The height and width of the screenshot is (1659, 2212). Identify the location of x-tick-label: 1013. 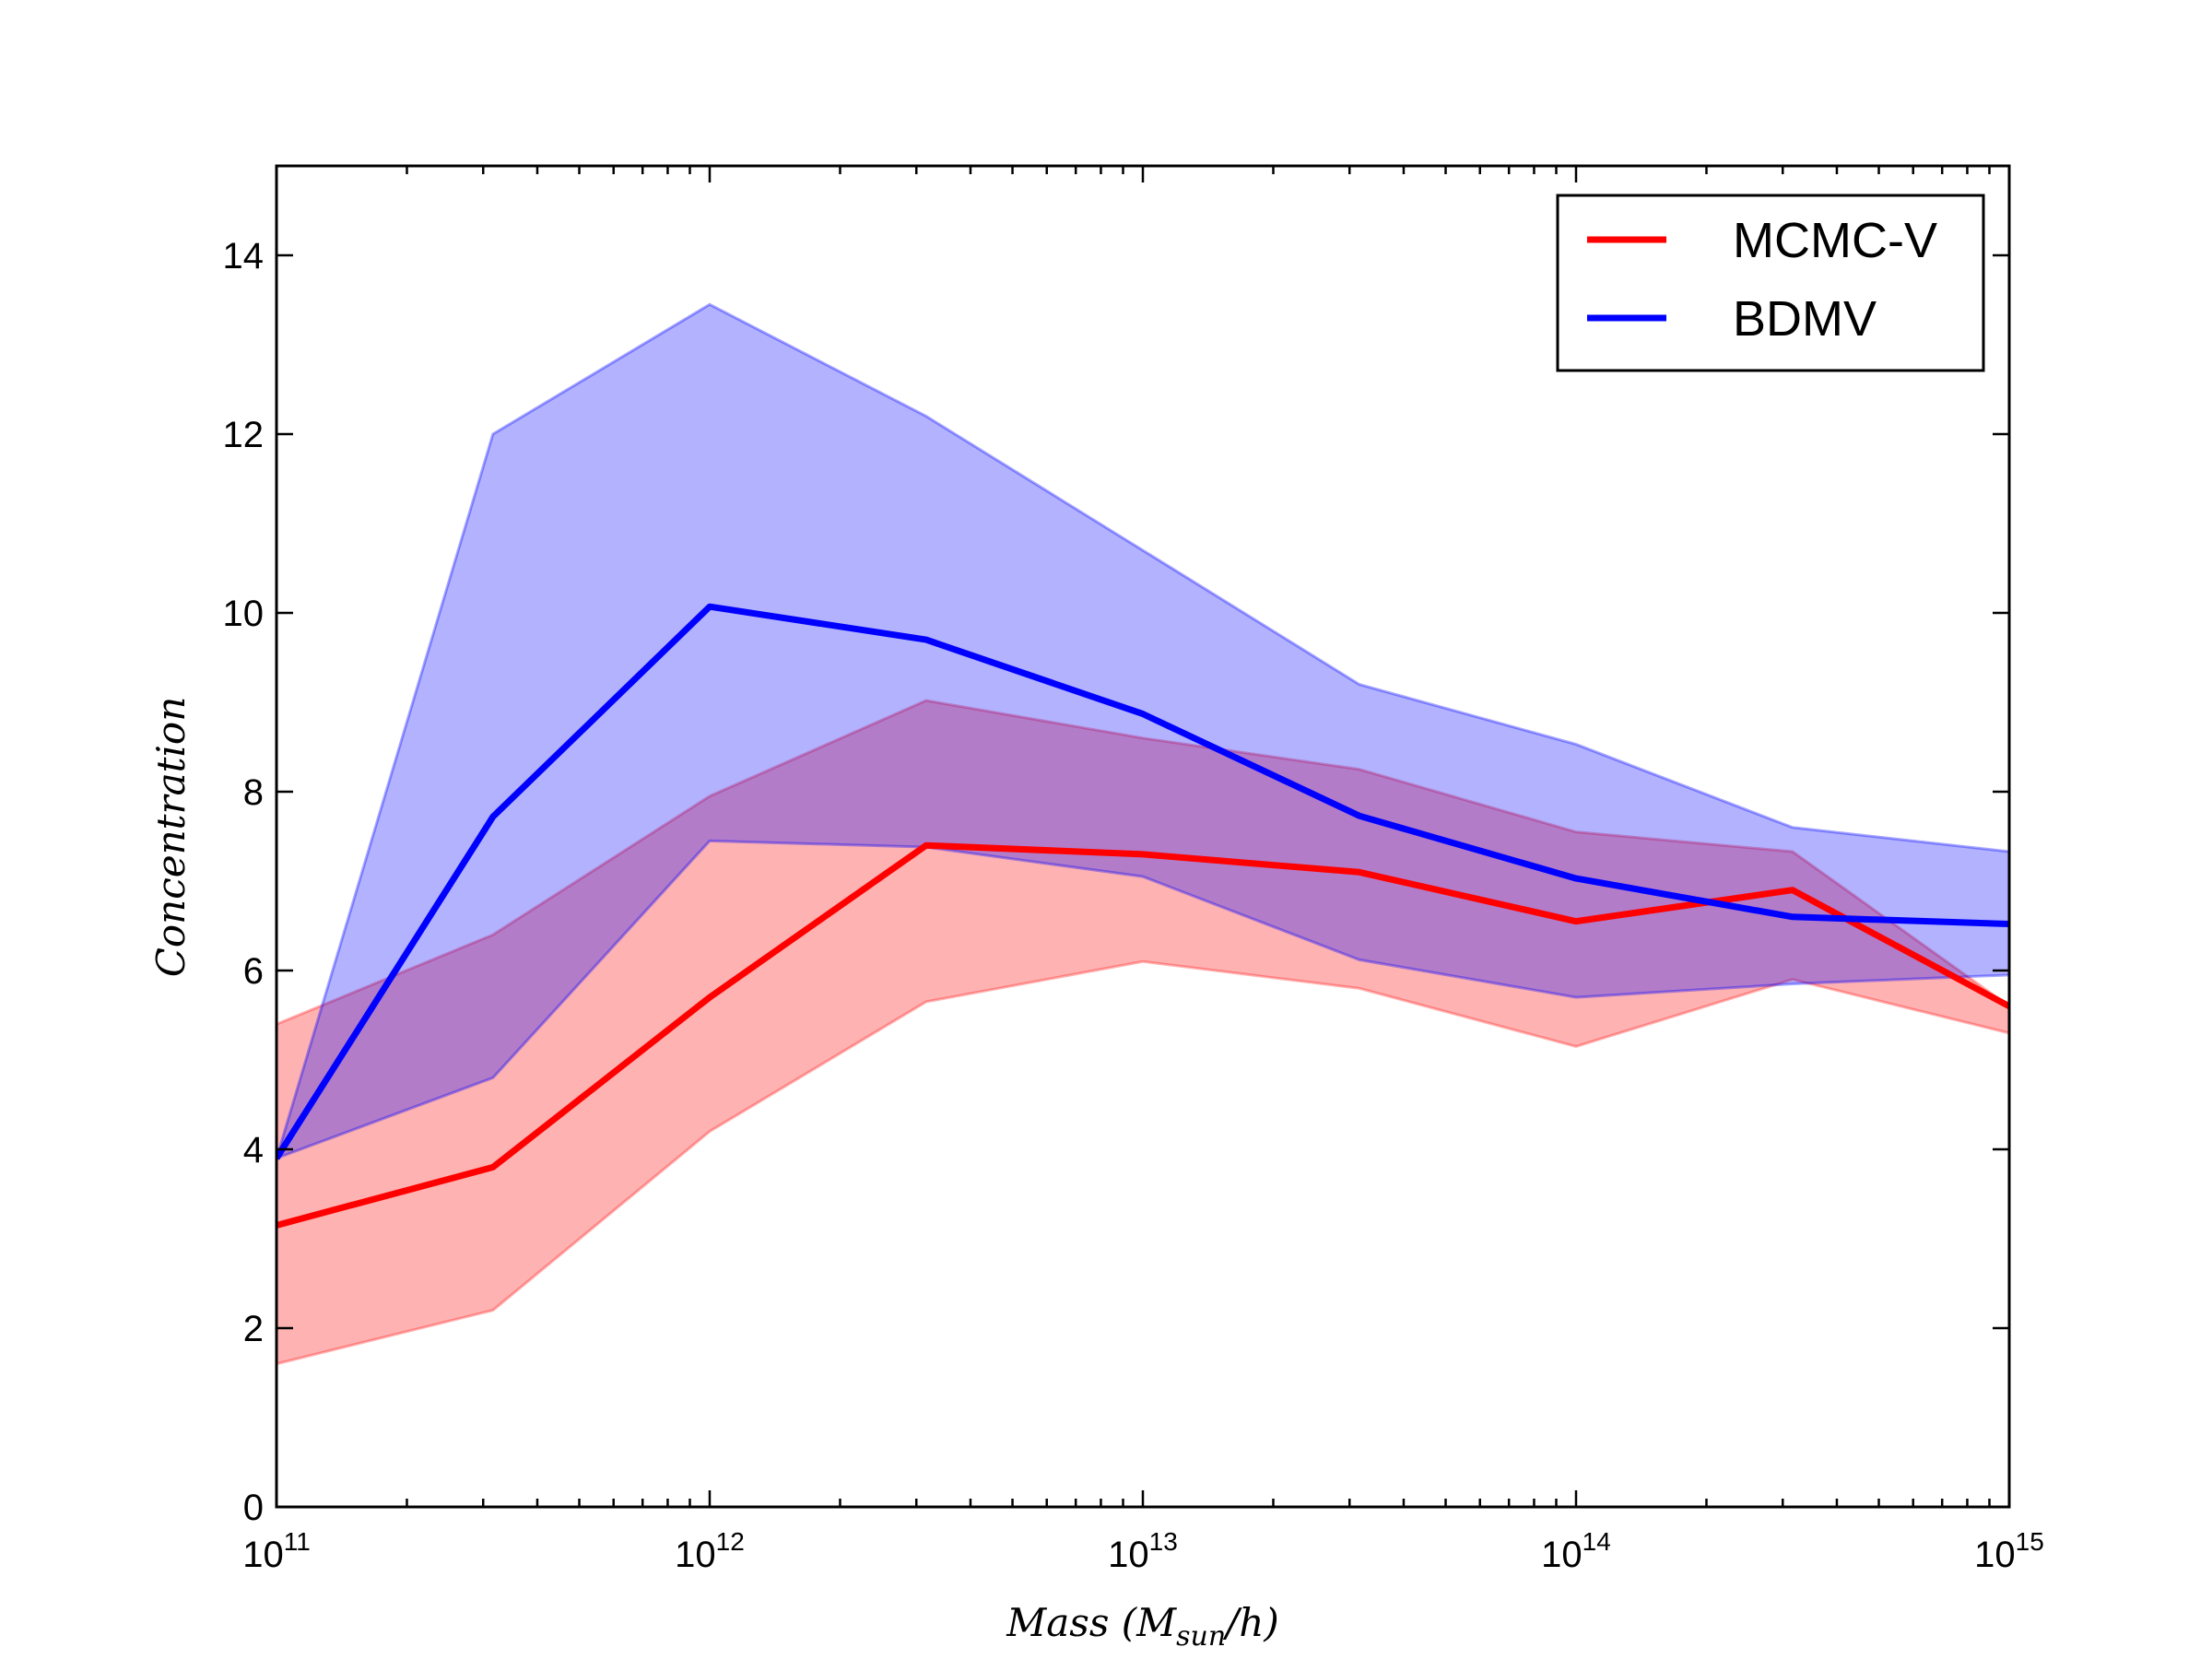
(1143, 1551).